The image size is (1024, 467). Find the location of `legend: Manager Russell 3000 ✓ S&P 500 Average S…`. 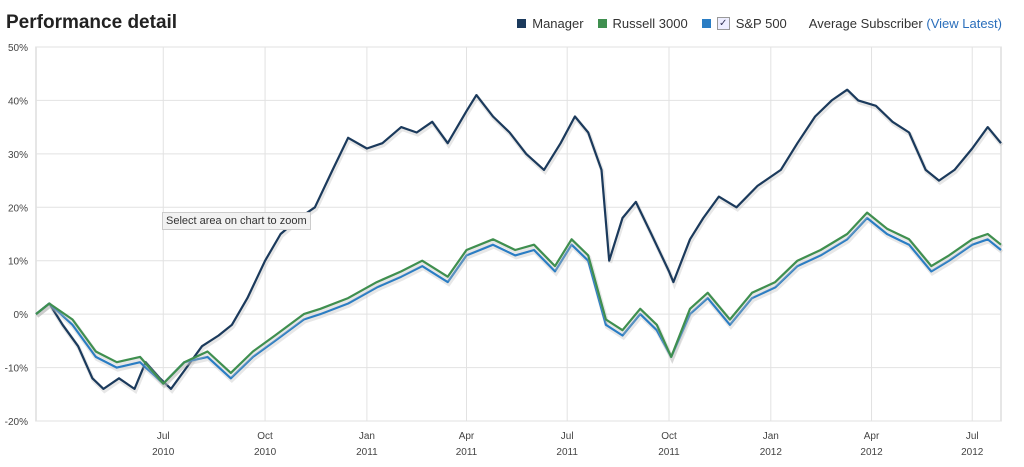

legend: Manager Russell 3000 ✓ S&P 500 Average S… is located at coordinates (752, 23).